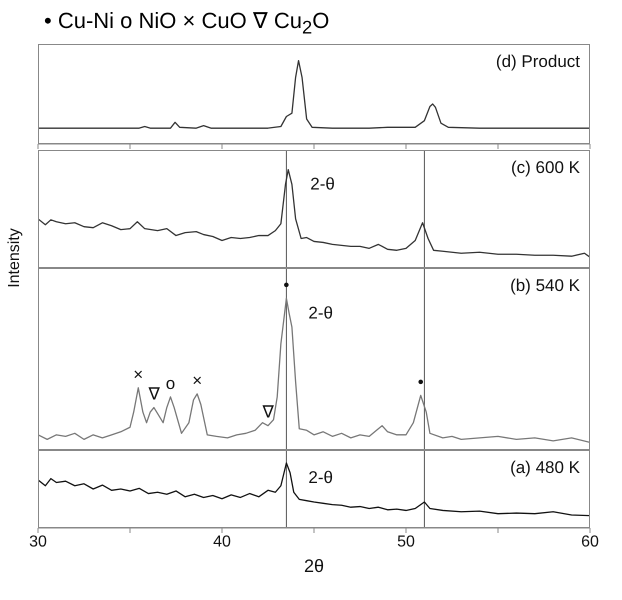  Describe the element at coordinates (38, 541) in the screenshot. I see `x-tick-label: 30` at that location.